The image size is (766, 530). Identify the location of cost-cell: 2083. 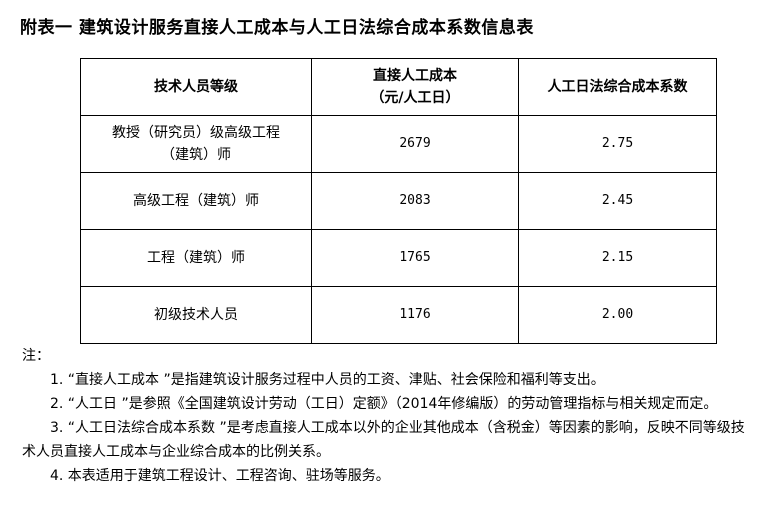
(415, 201).